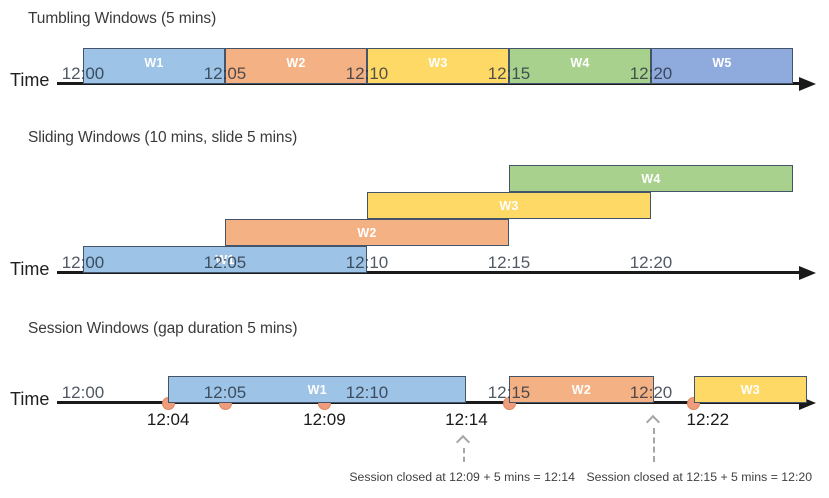 Image resolution: width=829 pixels, height=498 pixels. I want to click on event-time-label: 12:14, so click(466, 419).